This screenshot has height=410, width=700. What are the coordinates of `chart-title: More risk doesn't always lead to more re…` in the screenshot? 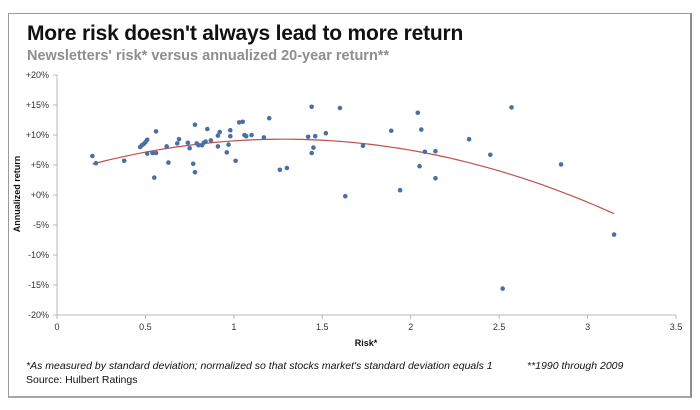 It's located at (245, 33).